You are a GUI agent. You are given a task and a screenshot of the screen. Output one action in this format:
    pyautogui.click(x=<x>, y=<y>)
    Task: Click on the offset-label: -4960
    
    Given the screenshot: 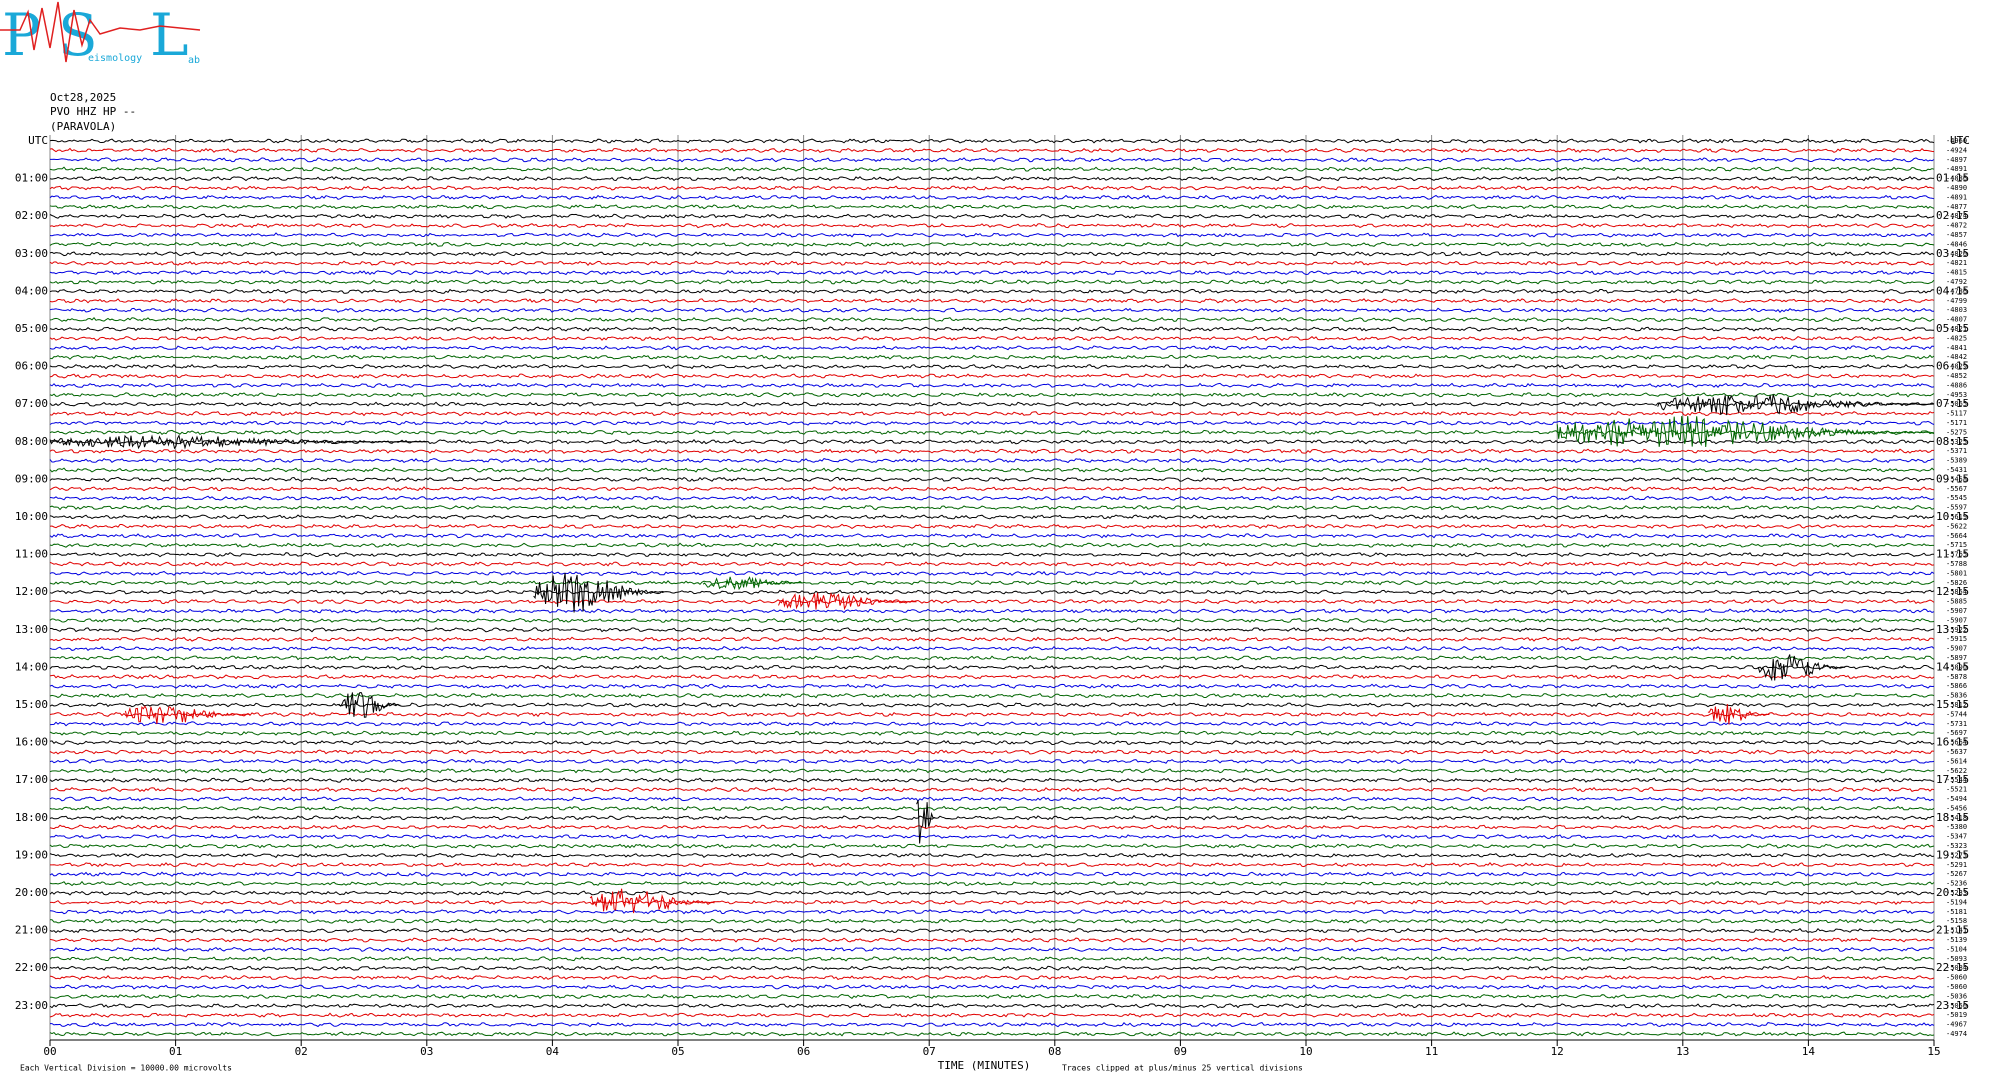 What is the action you would take?
    pyautogui.click(x=1956, y=141)
    